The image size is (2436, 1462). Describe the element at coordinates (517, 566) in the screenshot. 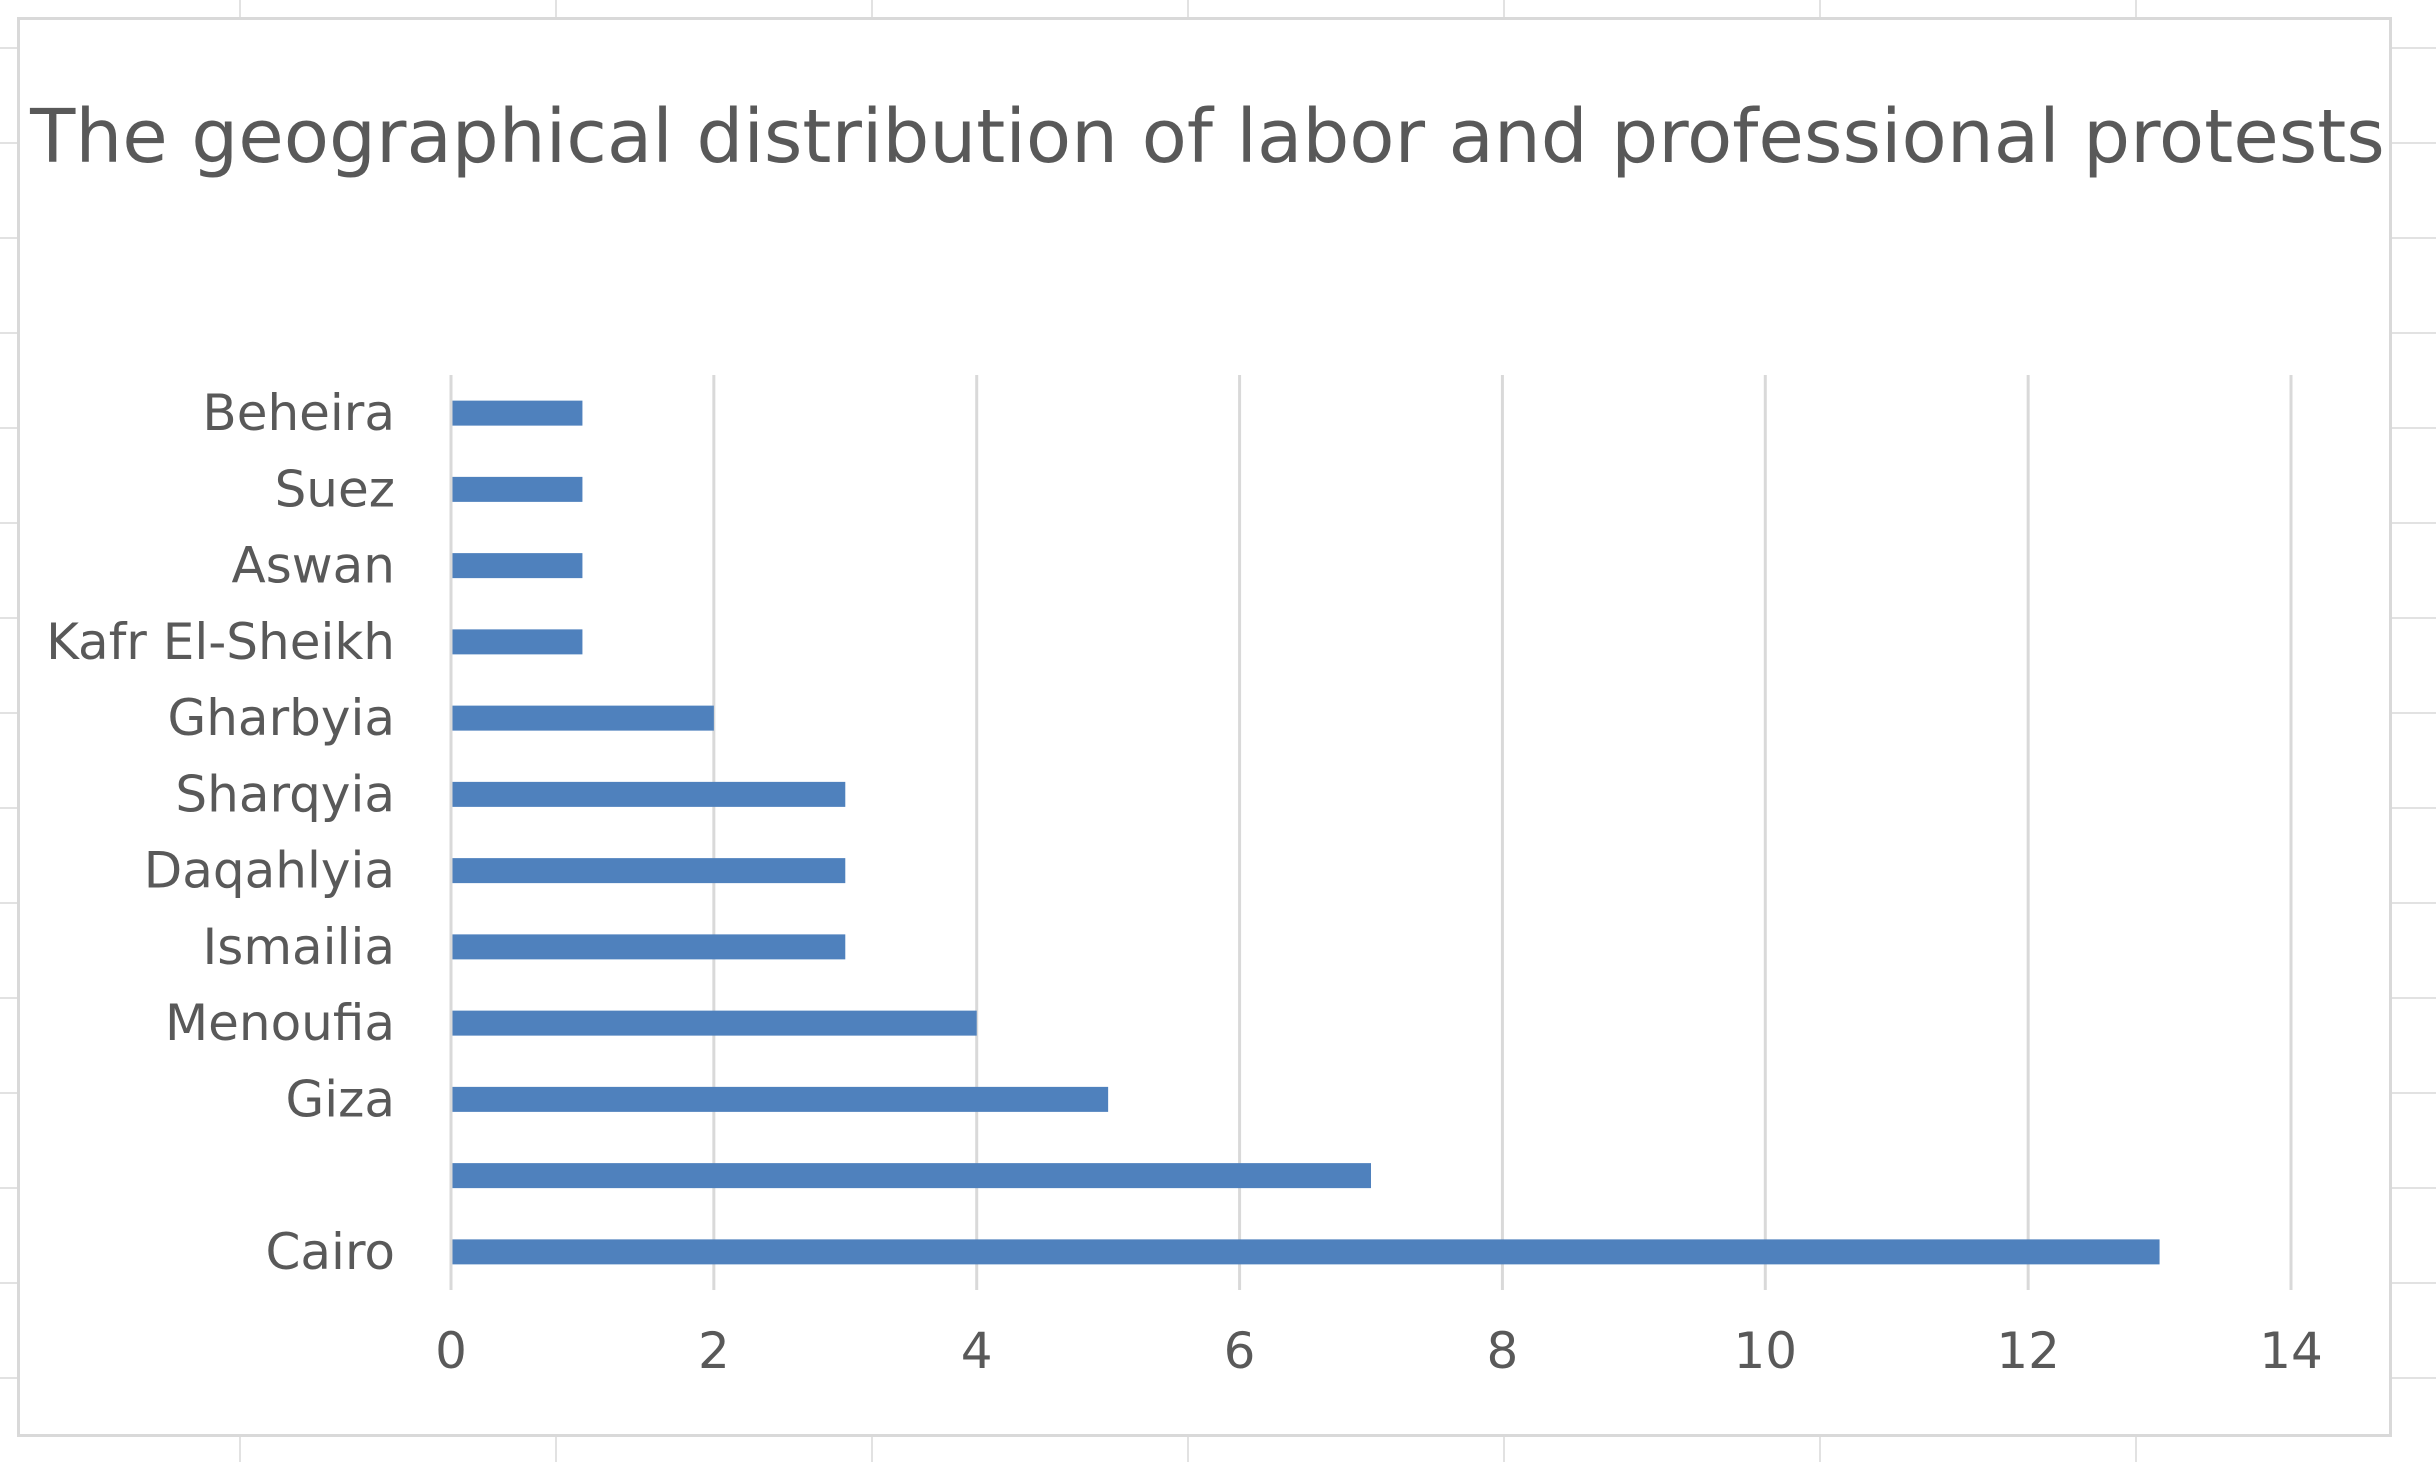

I see `bar-aswan` at that location.